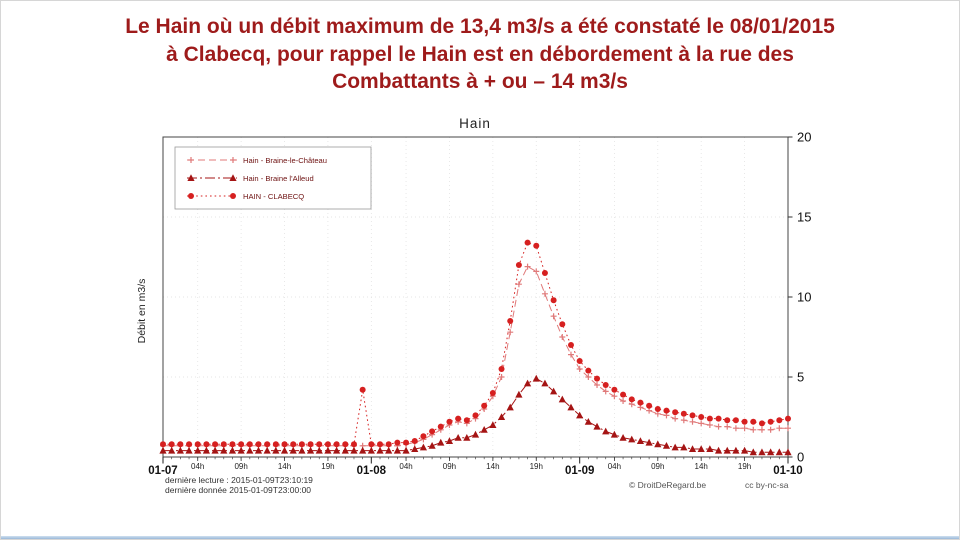  What do you see at coordinates (804, 217) in the screenshot?
I see `svg-text: 15` at bounding box center [804, 217].